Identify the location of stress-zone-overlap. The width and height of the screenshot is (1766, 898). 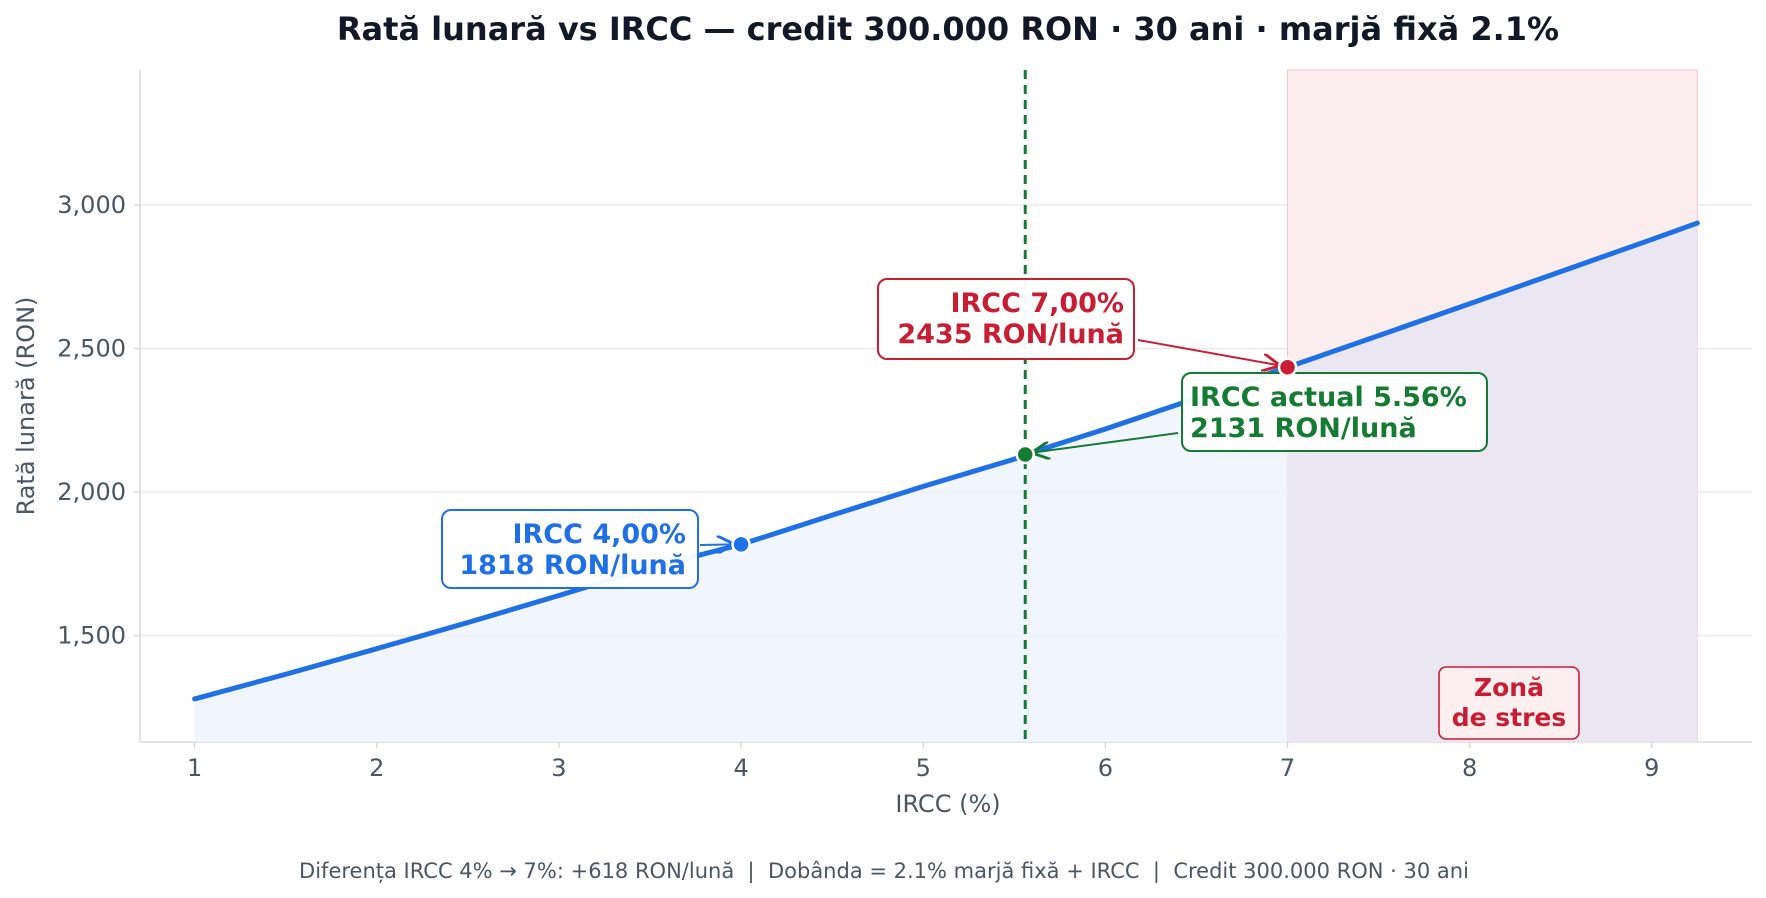
(1492, 483).